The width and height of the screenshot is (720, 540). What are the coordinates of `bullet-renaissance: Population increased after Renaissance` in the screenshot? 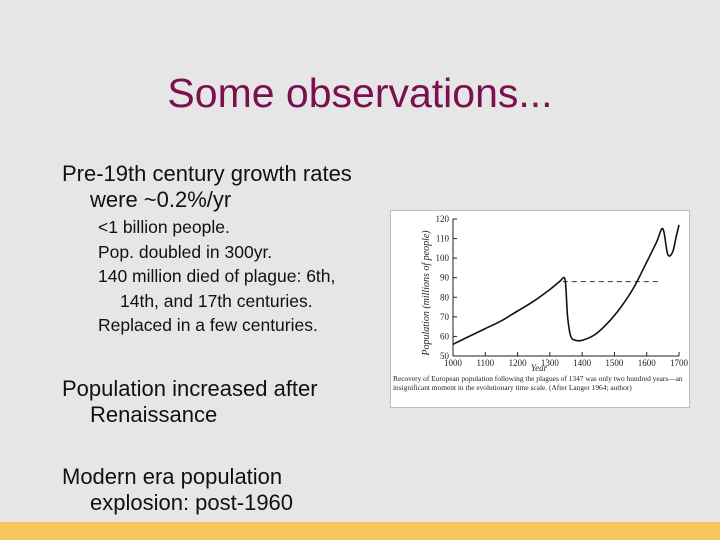 It's located at (190, 402).